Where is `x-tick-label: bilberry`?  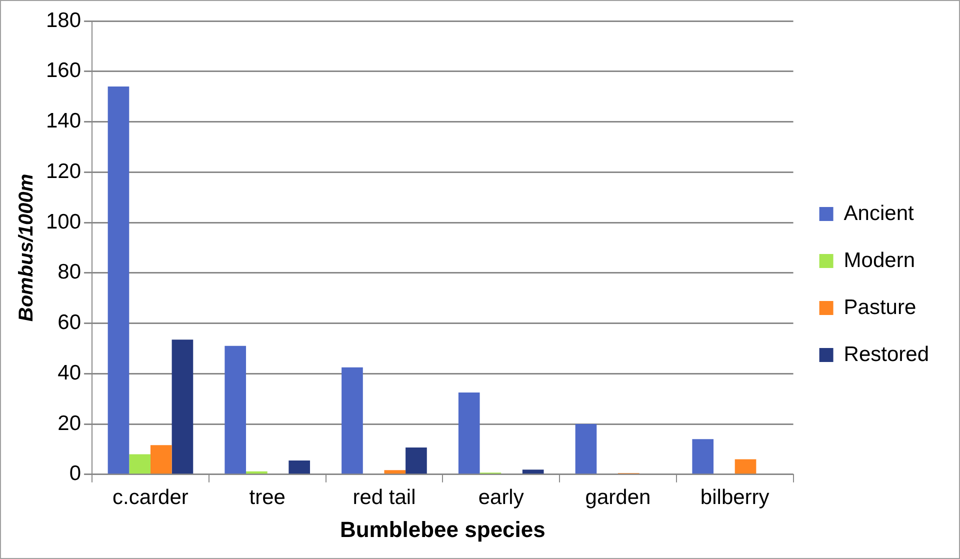
x-tick-label: bilberry is located at coordinates (735, 497).